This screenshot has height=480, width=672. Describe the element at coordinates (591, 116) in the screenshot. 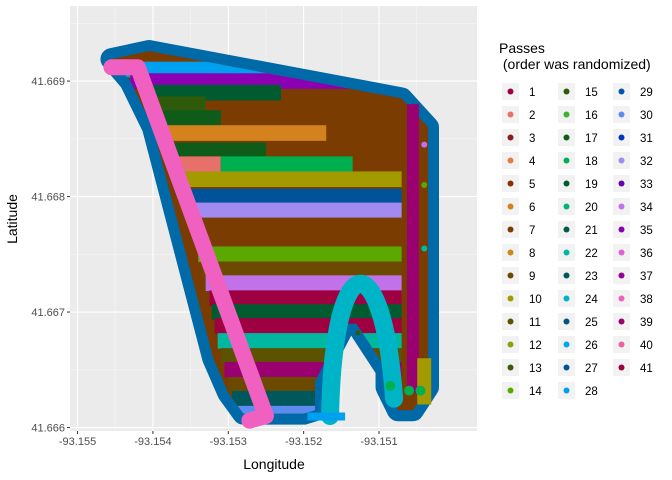

I see `legend-label: 16` at that location.